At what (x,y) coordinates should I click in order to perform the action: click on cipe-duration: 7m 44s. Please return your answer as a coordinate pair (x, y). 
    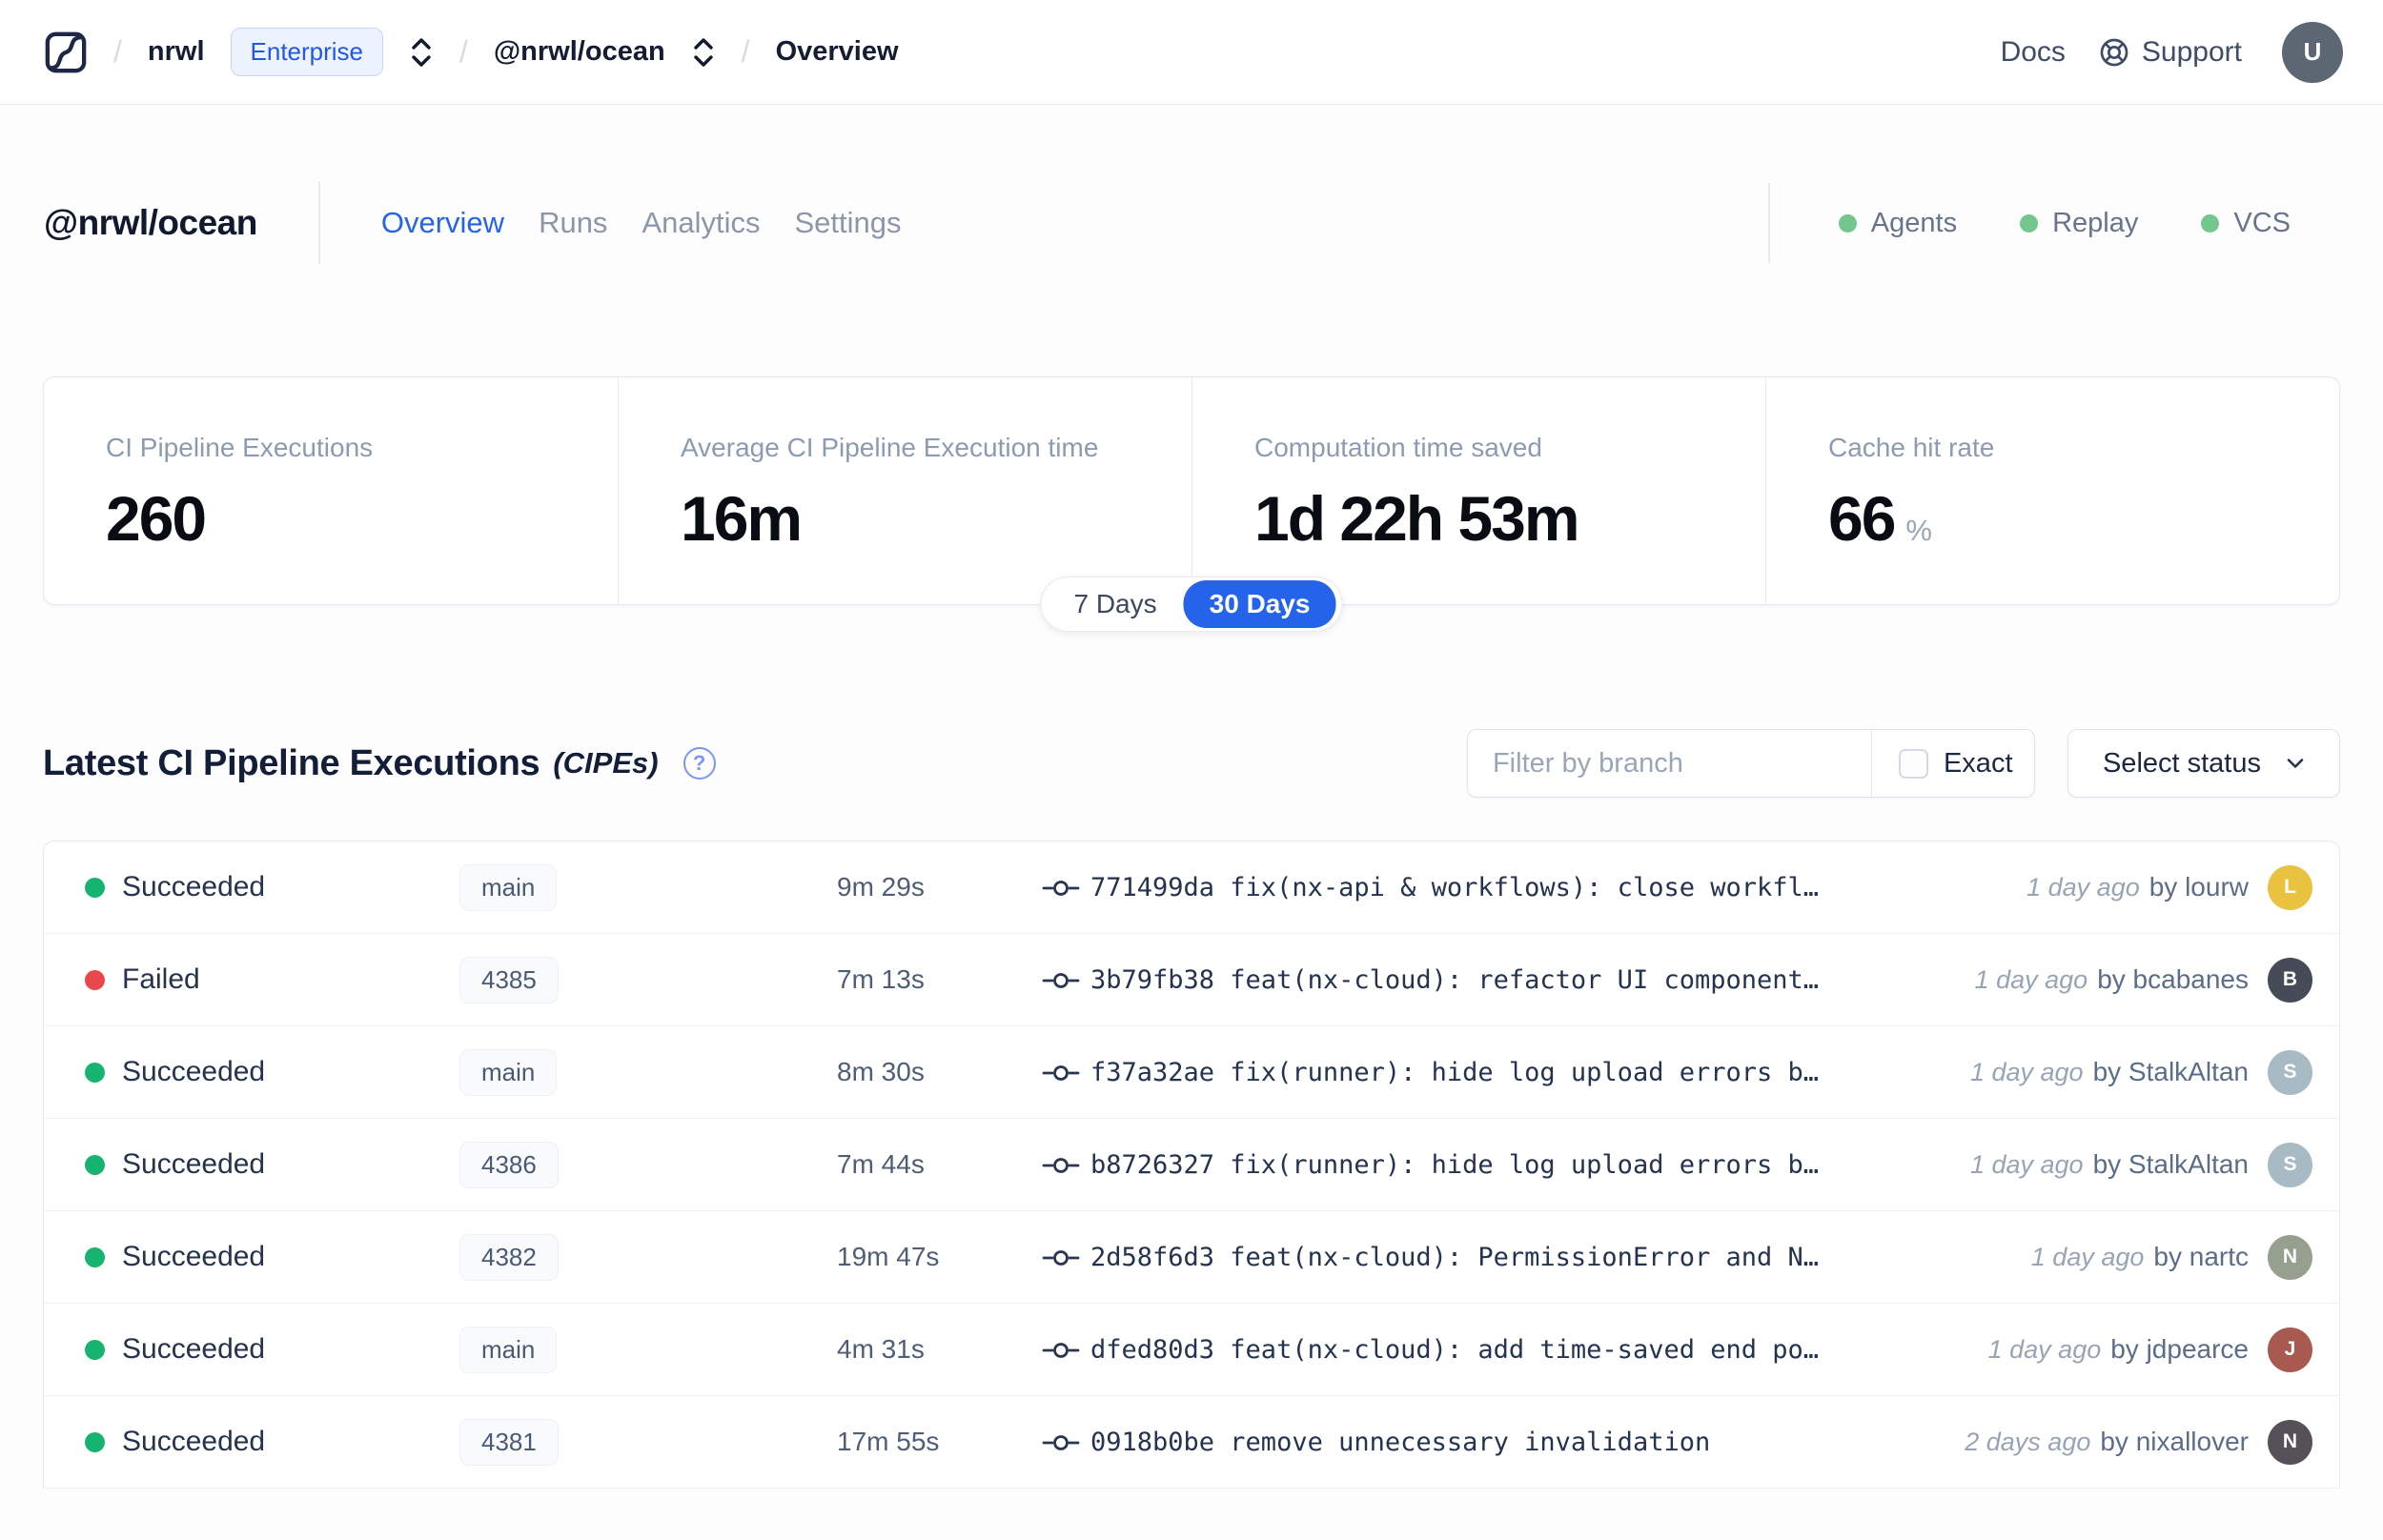
    Looking at the image, I should click on (881, 1164).